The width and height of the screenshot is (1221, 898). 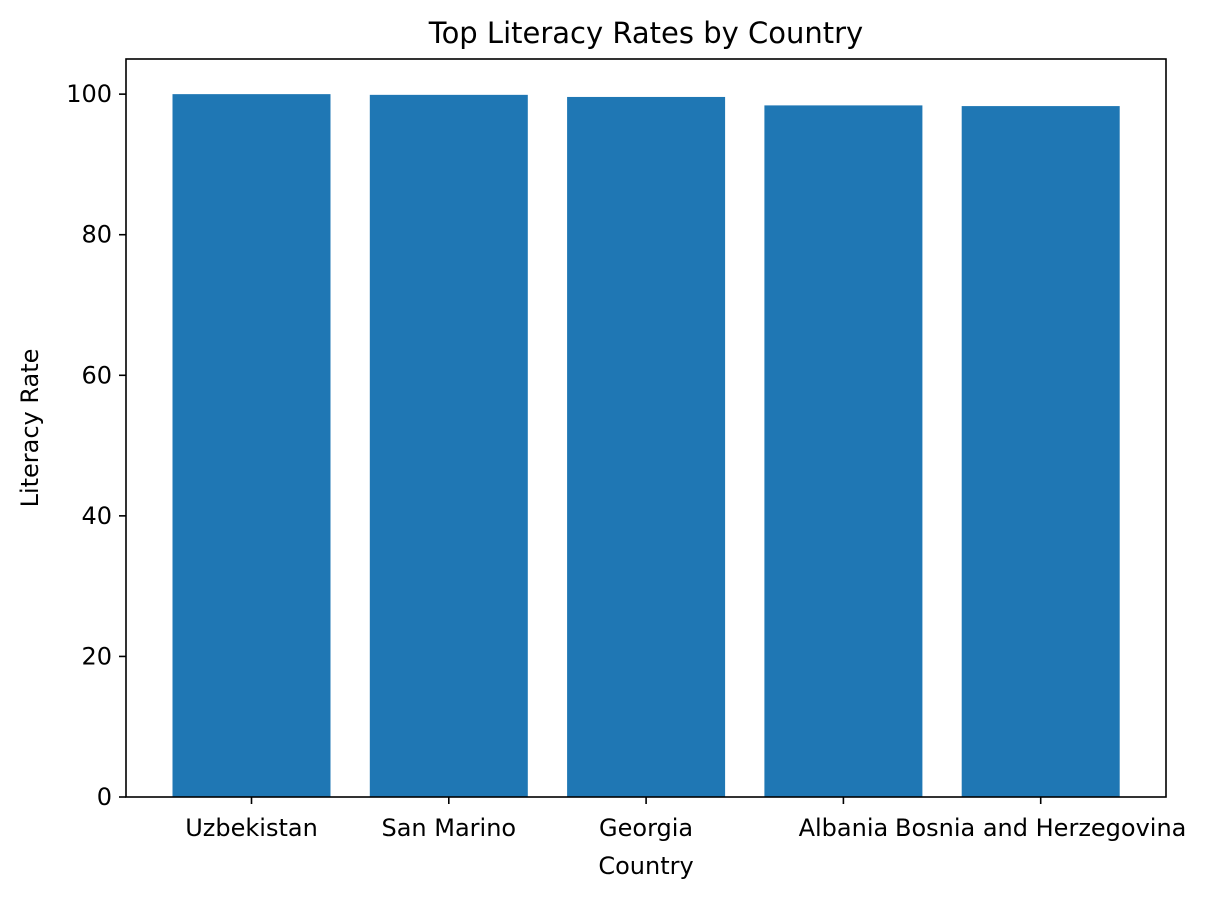 I want to click on x-tick-label: San Marino, so click(x=448, y=828).